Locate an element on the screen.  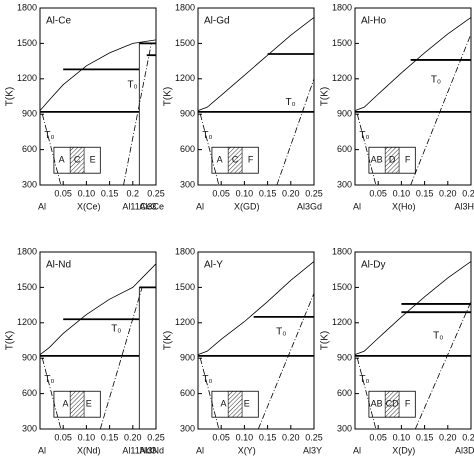
compound-label: Al3Ce is located at coordinates (151, 206).